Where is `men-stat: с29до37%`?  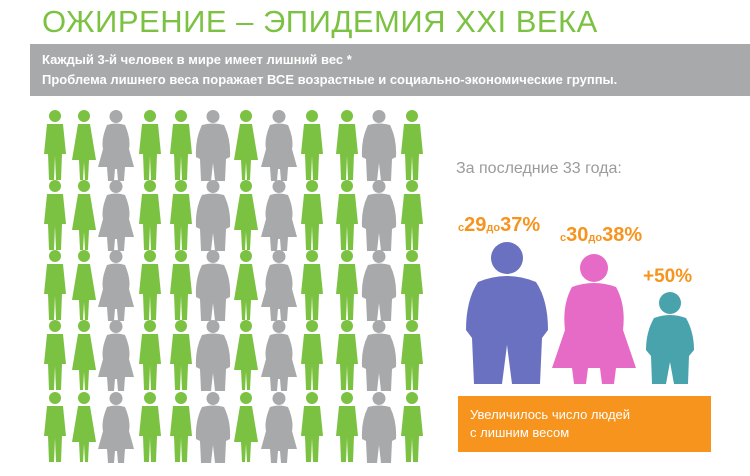
men-stat: с29до37% is located at coordinates (499, 225).